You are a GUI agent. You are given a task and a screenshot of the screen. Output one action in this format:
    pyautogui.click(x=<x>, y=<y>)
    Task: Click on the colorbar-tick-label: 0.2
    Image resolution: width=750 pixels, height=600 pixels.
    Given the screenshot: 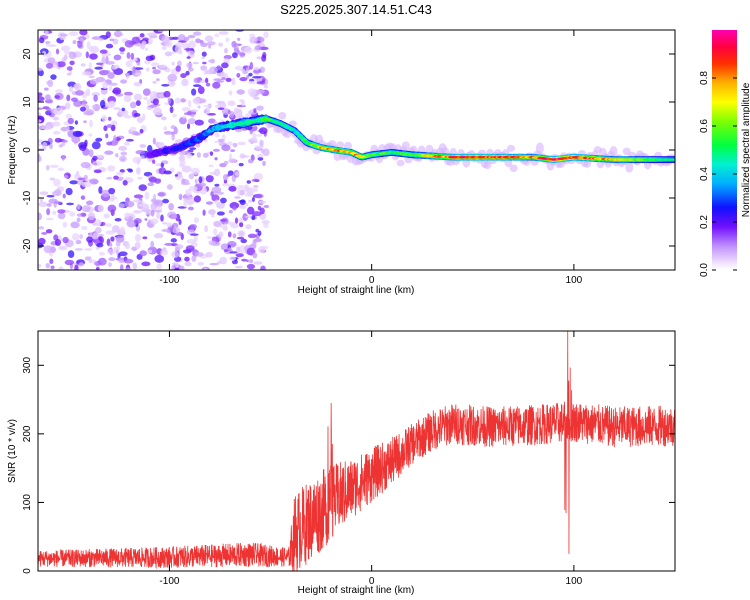 What is the action you would take?
    pyautogui.click(x=704, y=222)
    